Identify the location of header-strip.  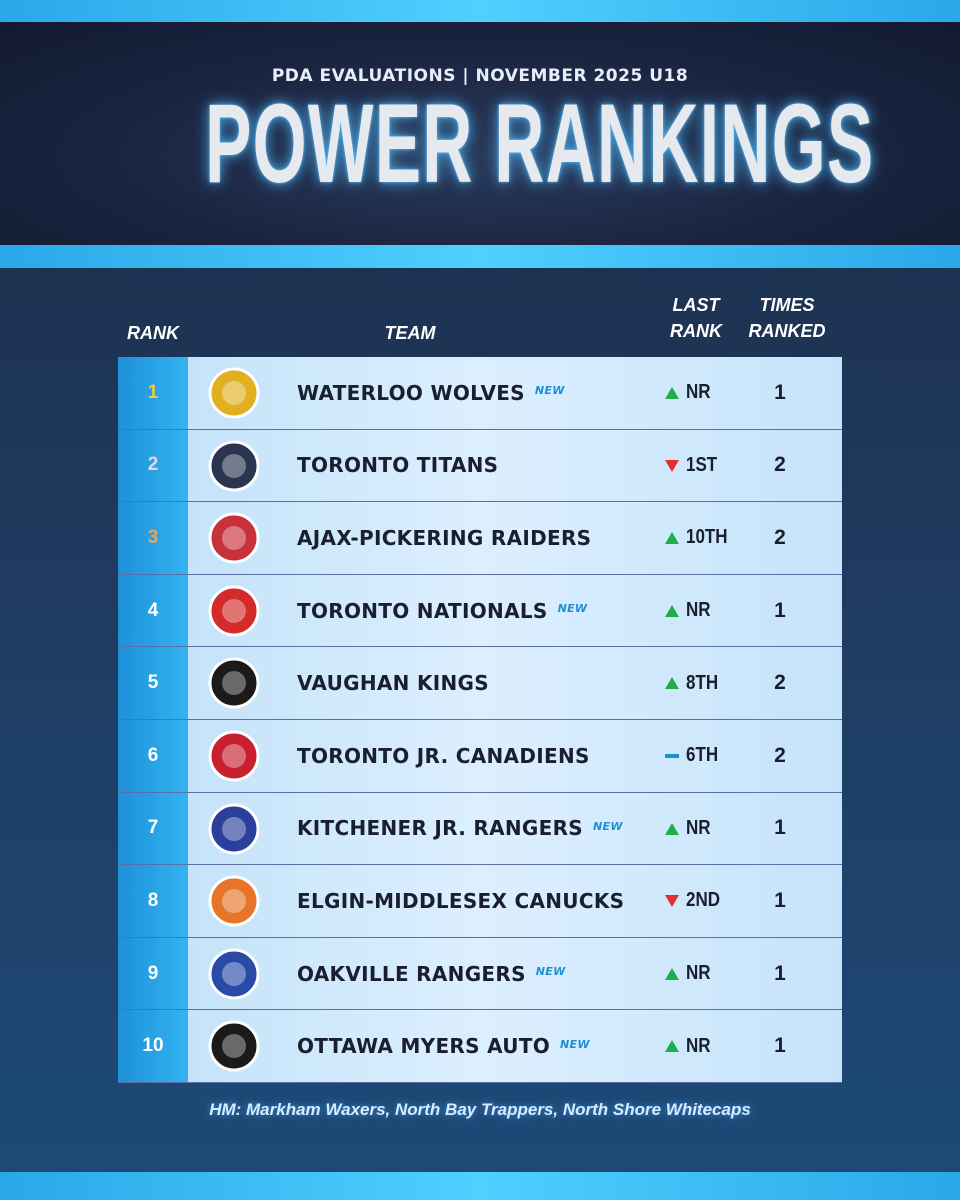
(480, 256).